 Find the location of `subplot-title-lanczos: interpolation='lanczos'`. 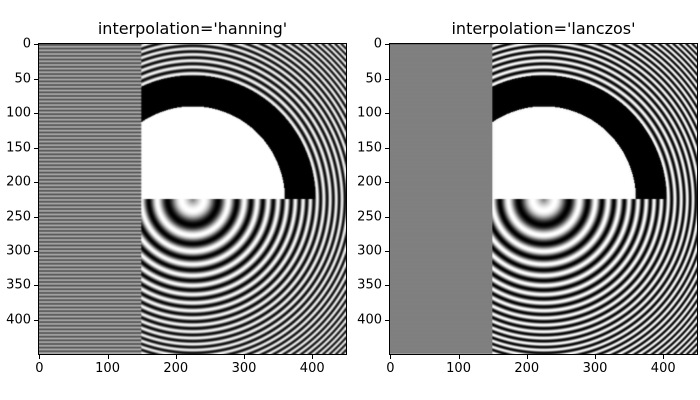

subplot-title-lanczos: interpolation='lanczos' is located at coordinates (543, 29).